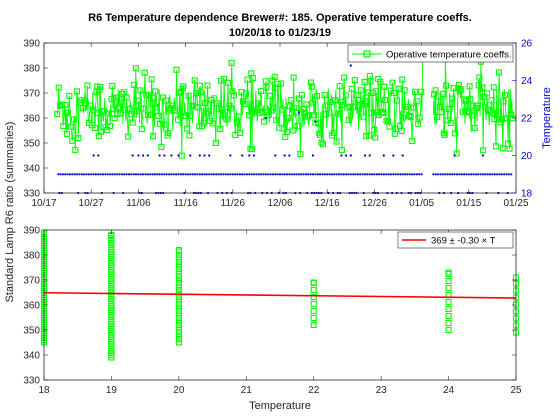 The width and height of the screenshot is (560, 420). Describe the element at coordinates (185, 203) in the screenshot. I see `top-x-tick-label: 11/16` at that location.